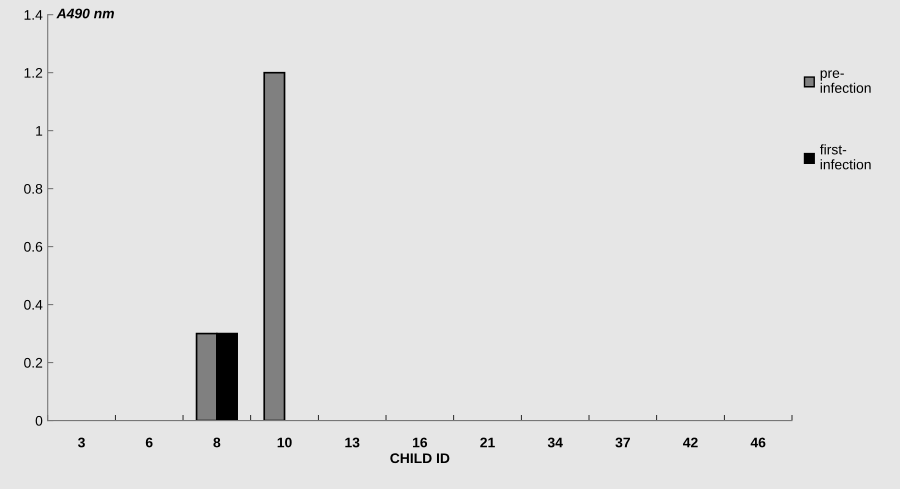  What do you see at coordinates (33, 247) in the screenshot?
I see `y-tick-label: 0.6` at bounding box center [33, 247].